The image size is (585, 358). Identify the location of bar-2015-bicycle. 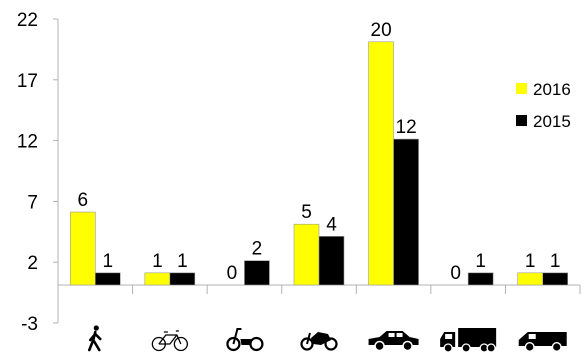
(182, 279).